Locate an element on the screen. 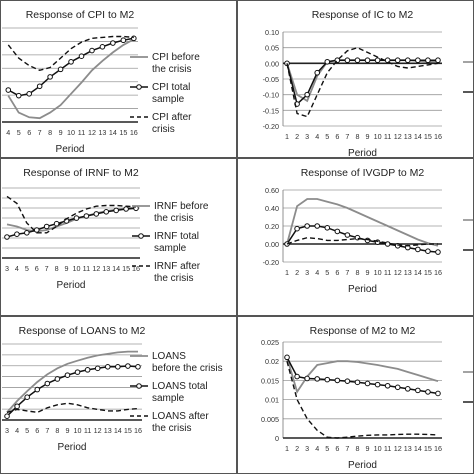 The height and width of the screenshot is (474, 474). legend-label: IRNF before the crisis is located at coordinates (181, 212).